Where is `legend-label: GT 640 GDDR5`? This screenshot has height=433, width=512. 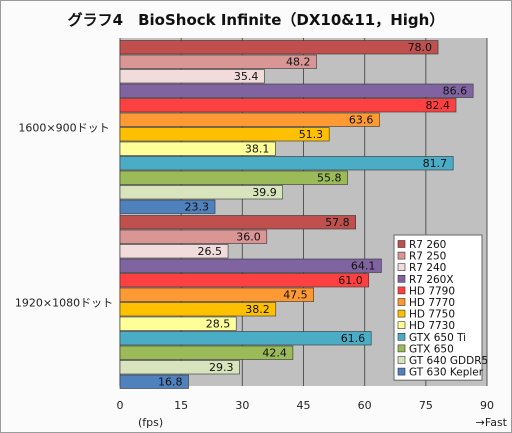
legend-label: GT 640 GDDR5 is located at coordinates (448, 361).